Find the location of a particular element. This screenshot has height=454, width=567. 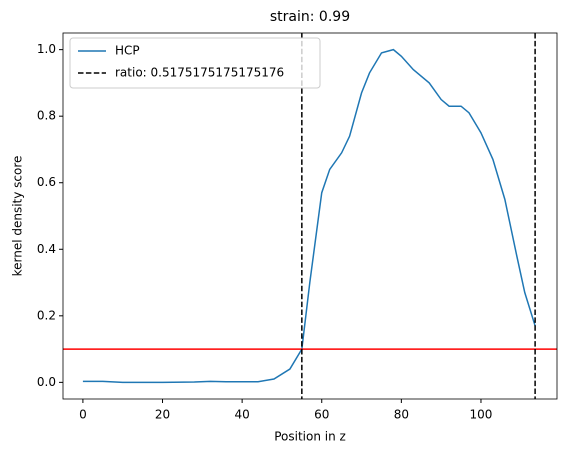

x-tick-label: 80 is located at coordinates (401, 415).